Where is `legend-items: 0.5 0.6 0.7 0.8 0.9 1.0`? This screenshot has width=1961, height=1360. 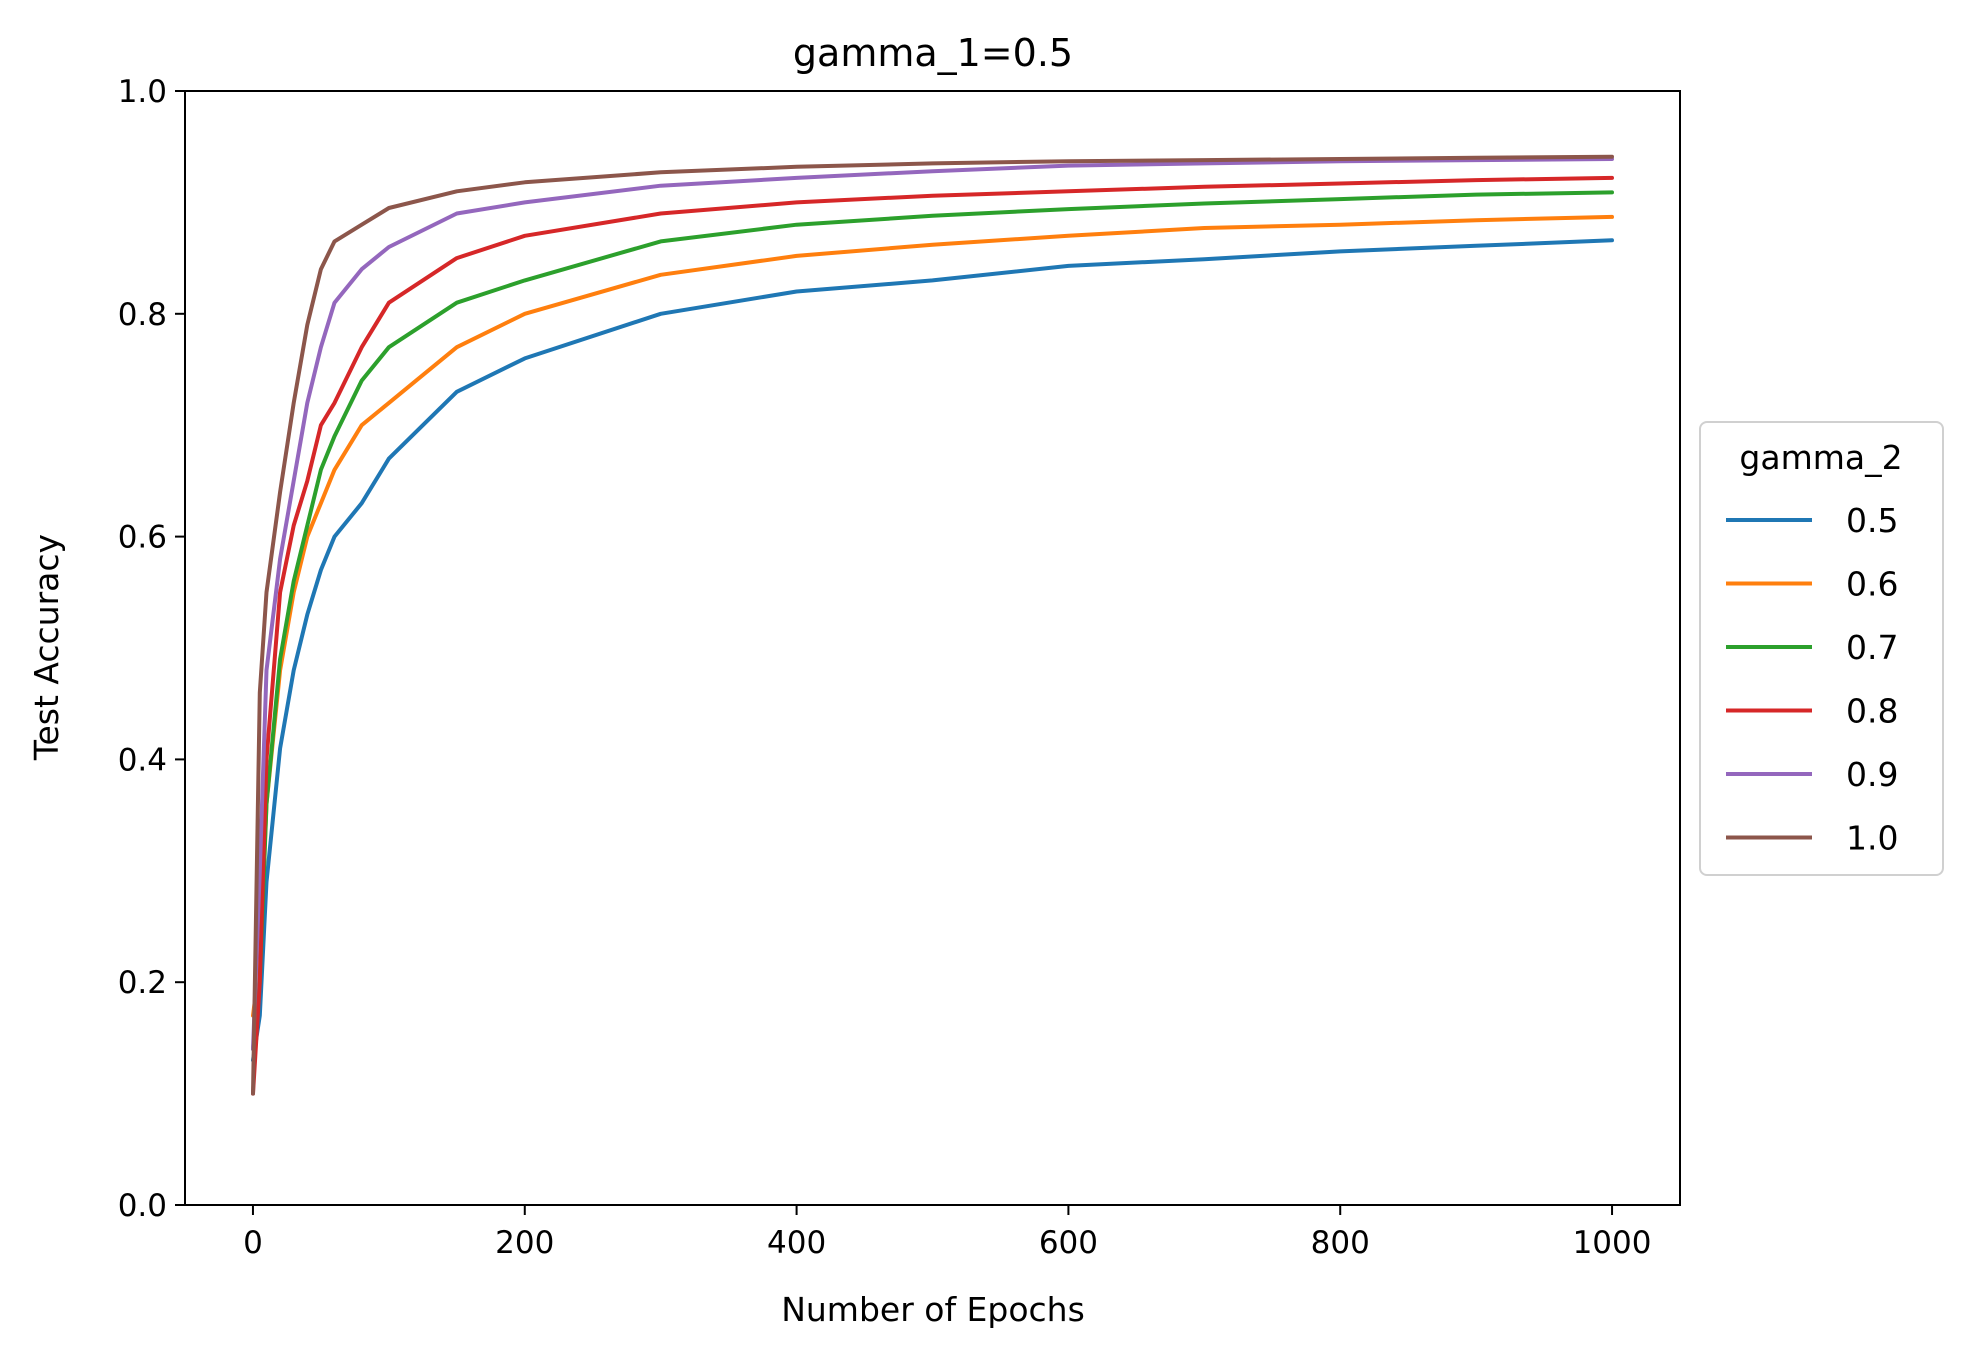 legend-items: 0.5 0.6 0.7 0.8 0.9 1.0 is located at coordinates (1812, 679).